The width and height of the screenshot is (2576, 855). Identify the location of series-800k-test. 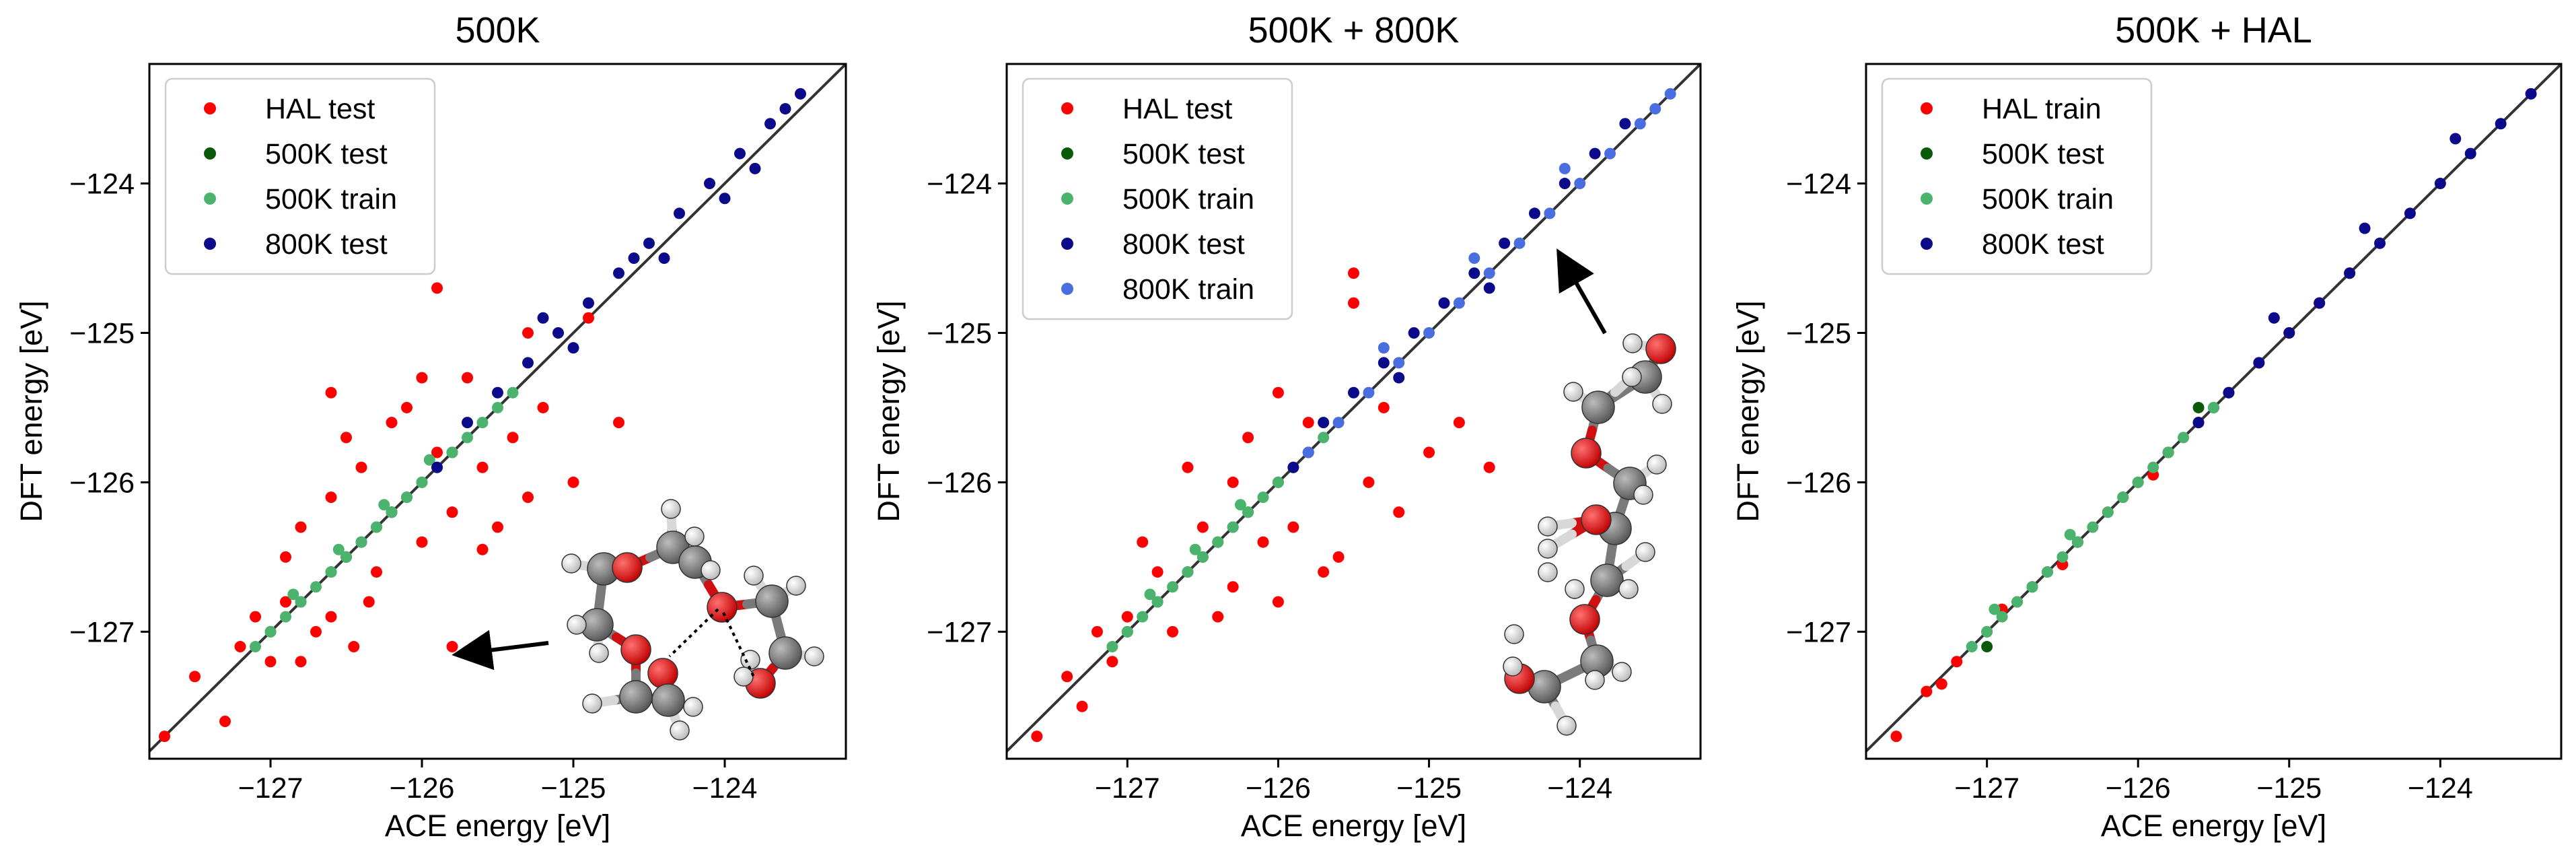
(2364, 258).